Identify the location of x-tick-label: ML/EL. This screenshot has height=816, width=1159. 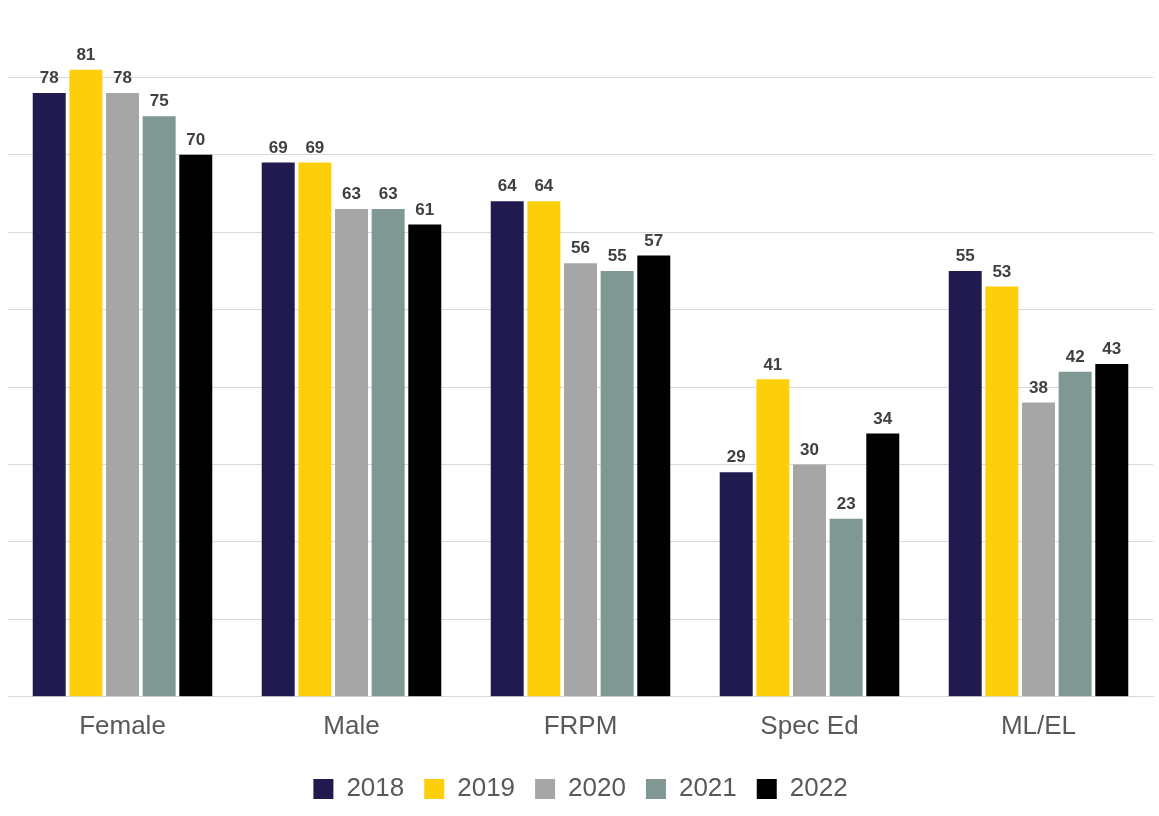
(1038, 724).